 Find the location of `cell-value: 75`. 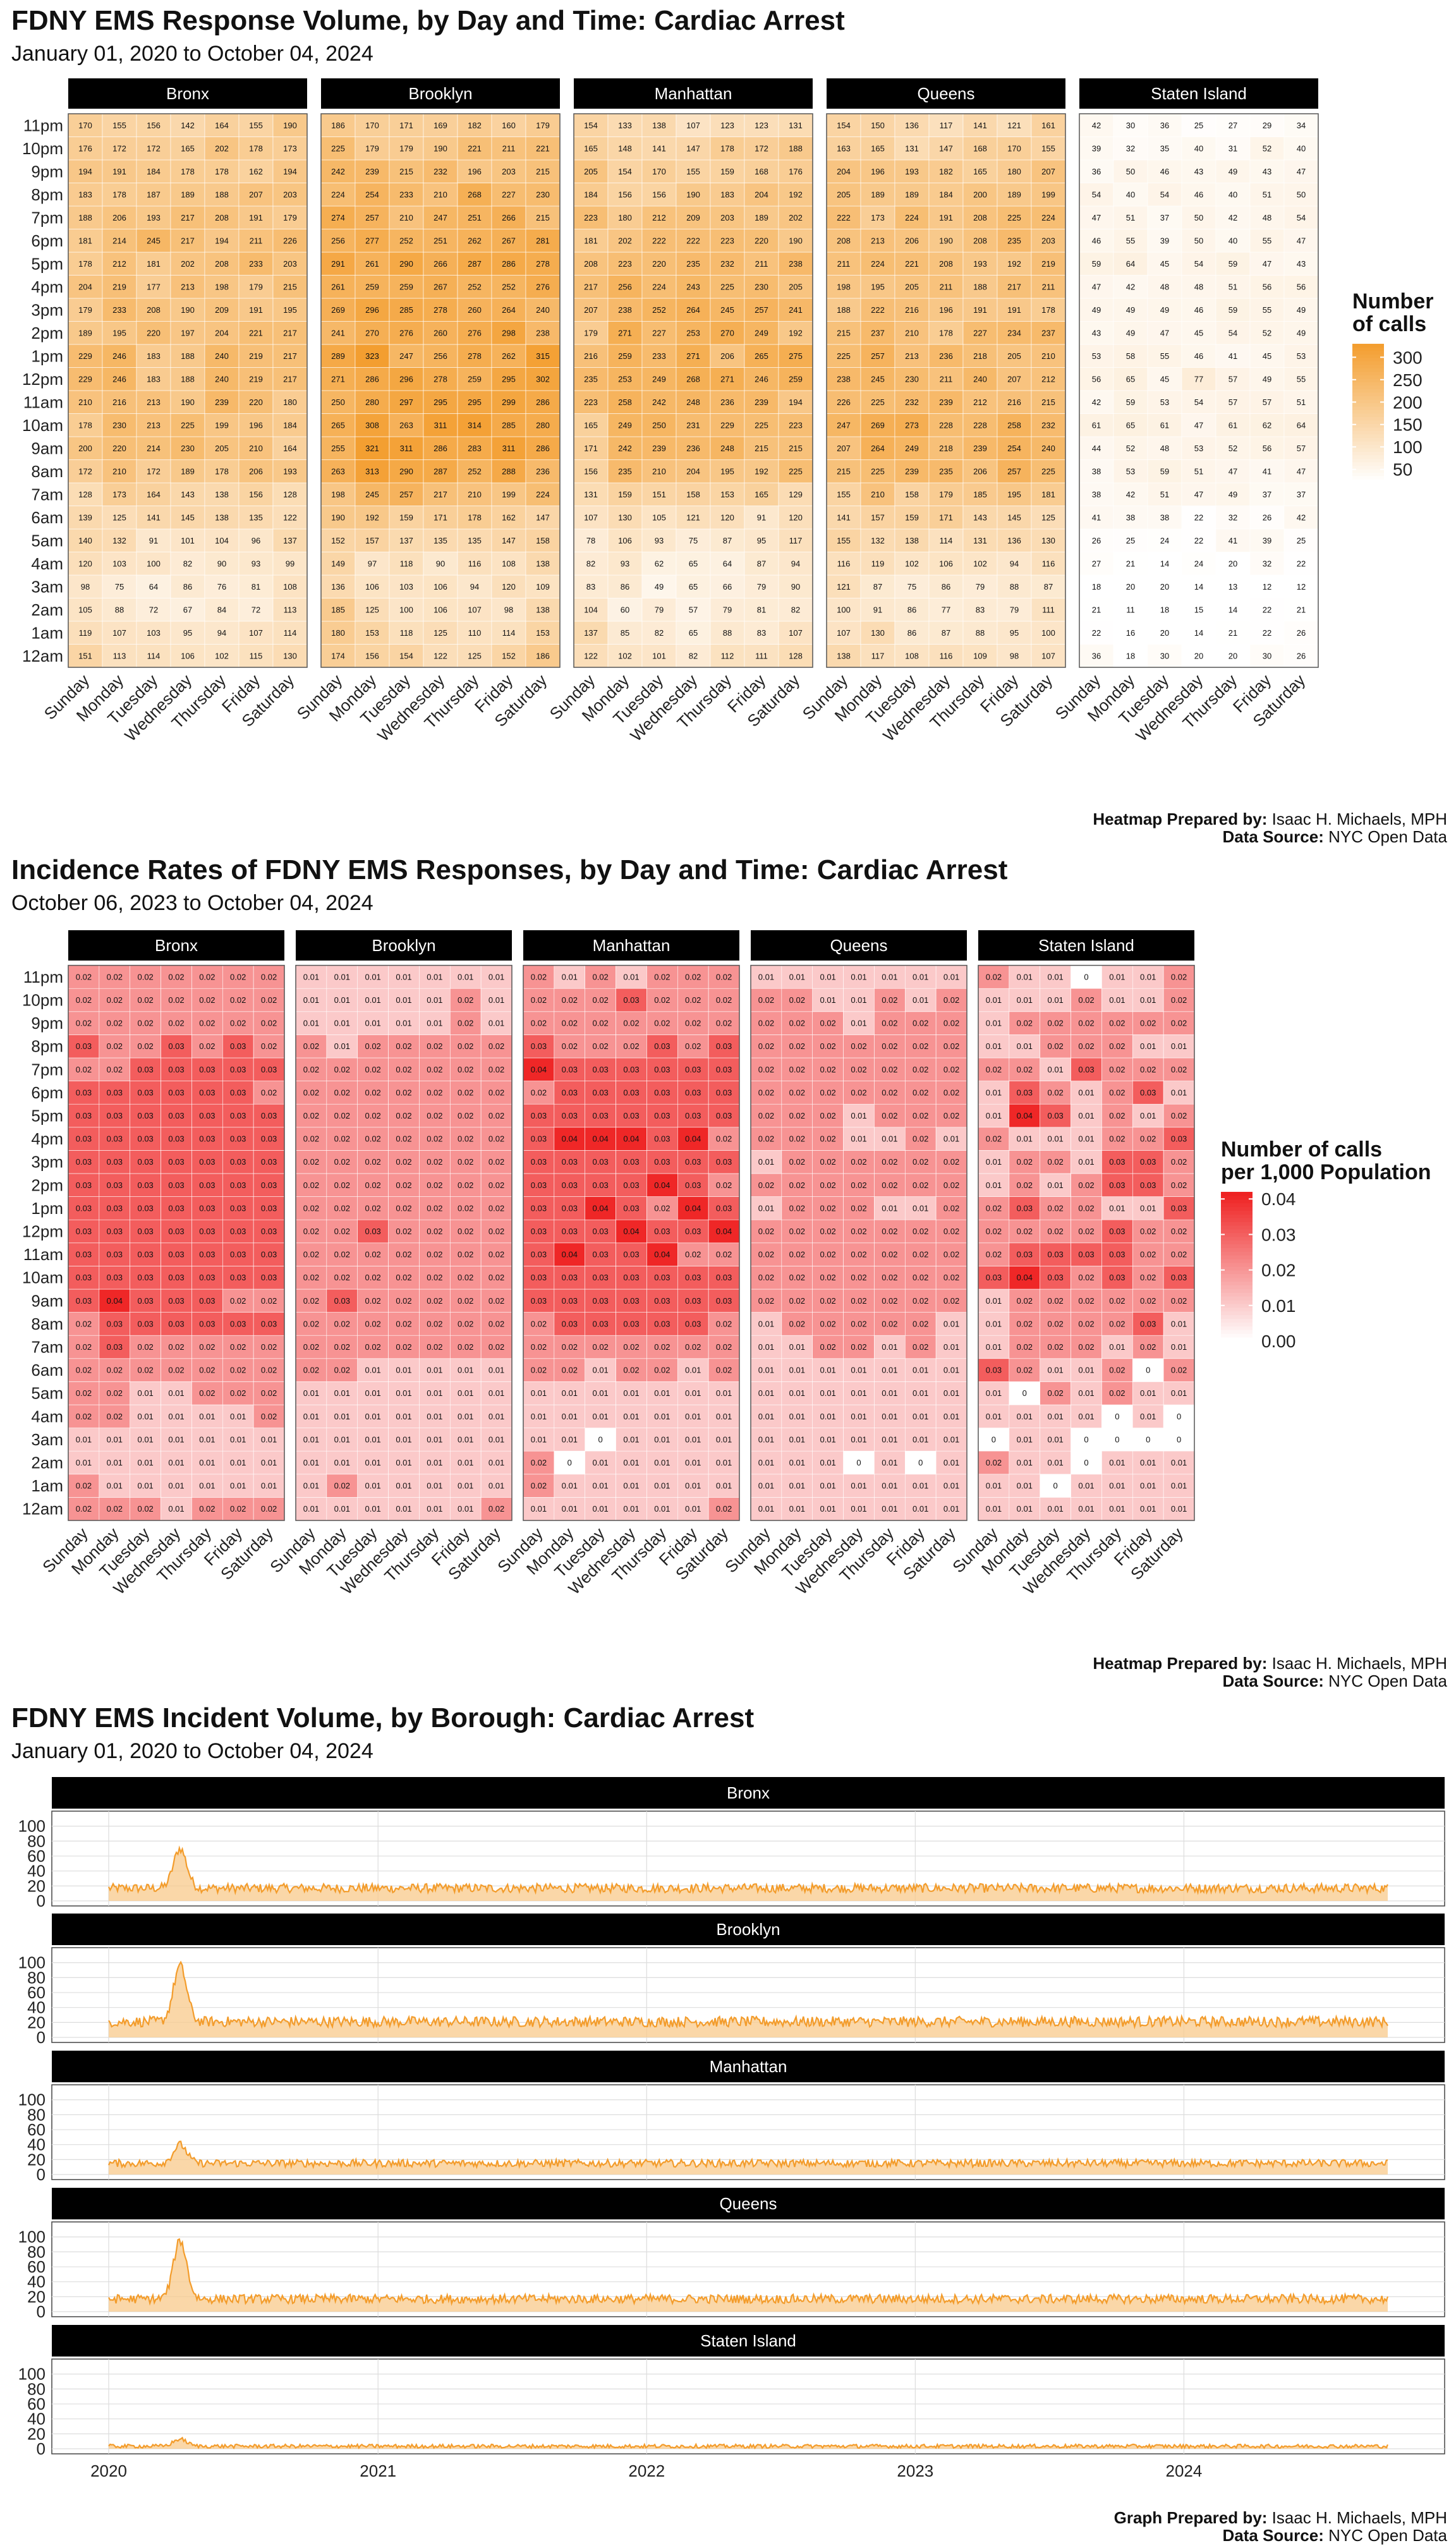

cell-value: 75 is located at coordinates (119, 587).